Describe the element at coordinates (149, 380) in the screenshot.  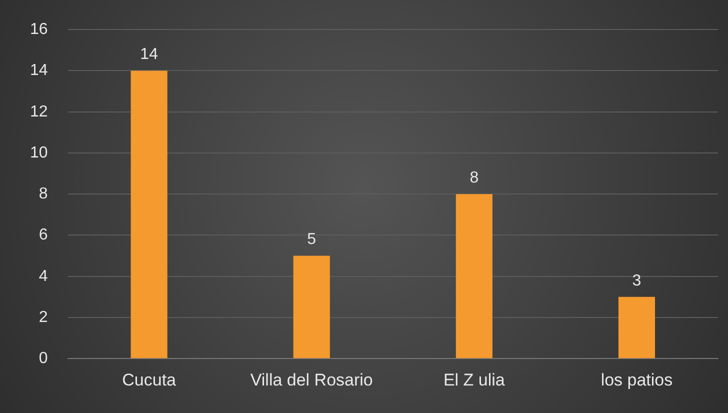
I see `x-tick-label: Cucuta` at that location.